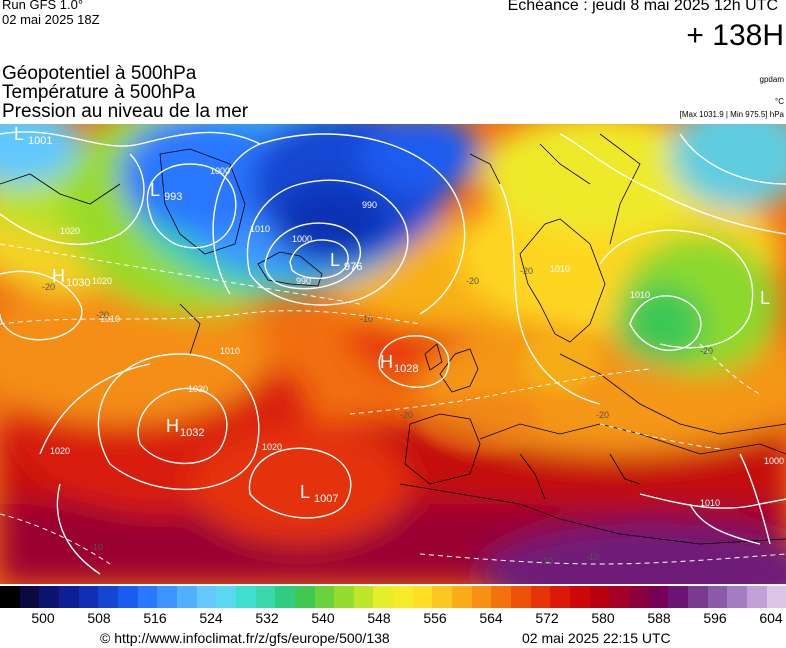  Describe the element at coordinates (596, 638) in the screenshot. I see `footer-timestamp: 02 mai 2025 22:15 UTC` at that location.